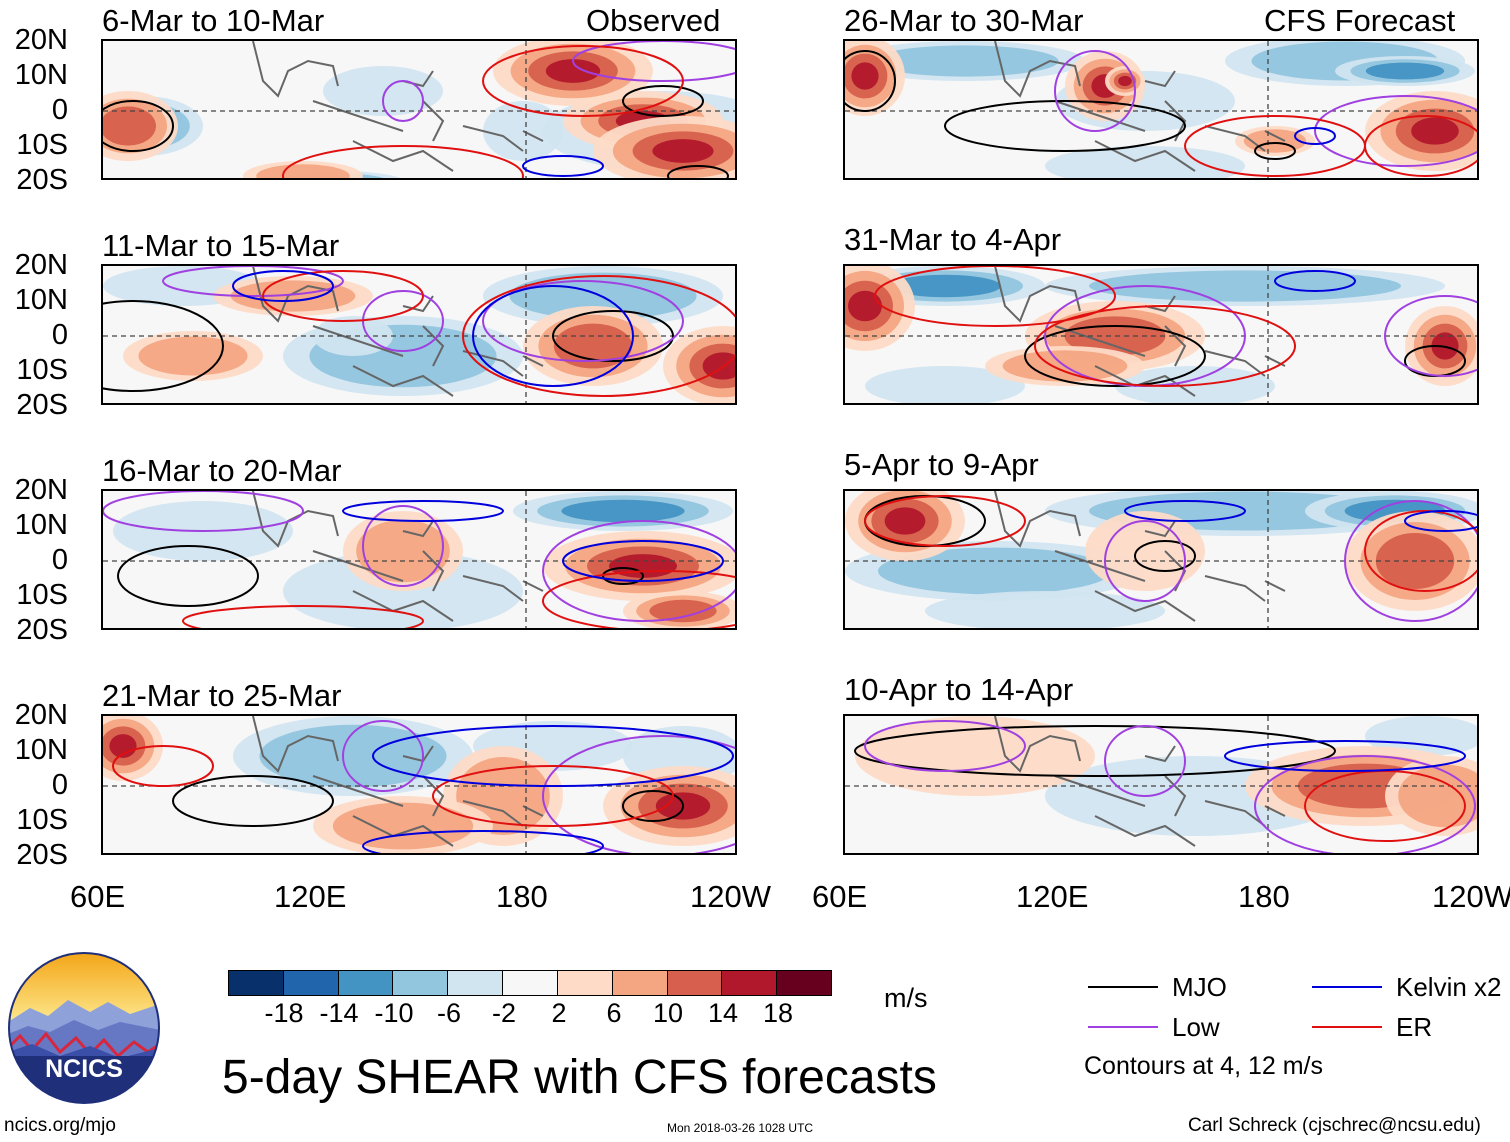 This screenshot has width=1510, height=1142. What do you see at coordinates (778, 1013) in the screenshot?
I see `colorbar-label: 18` at bounding box center [778, 1013].